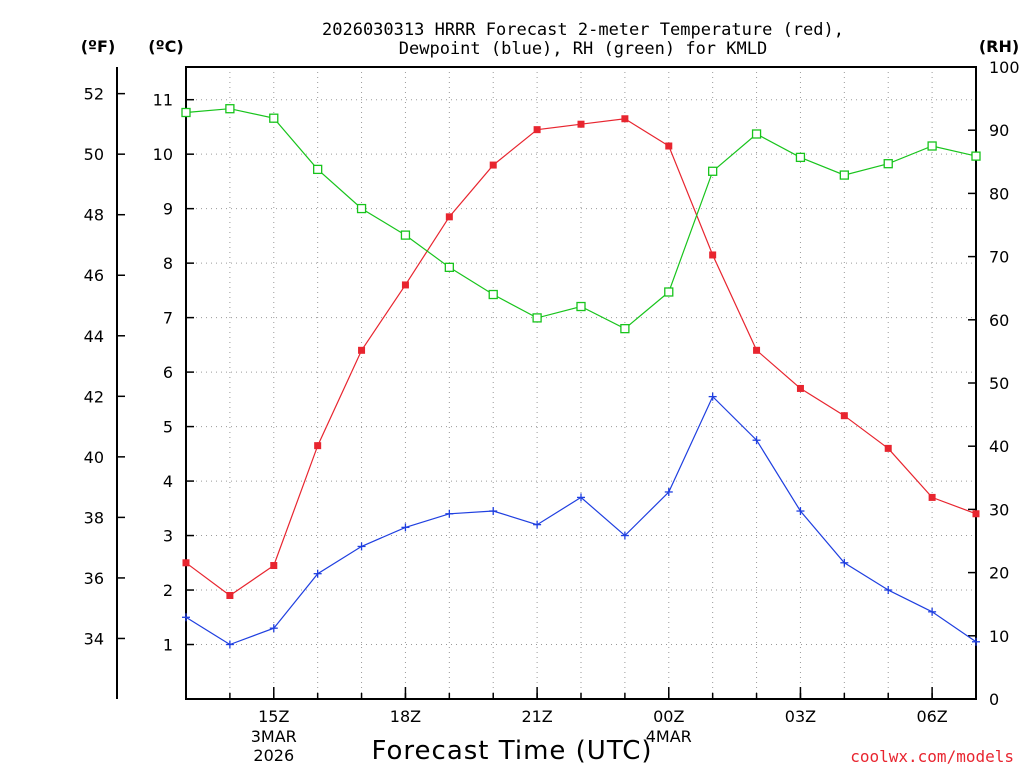 The height and width of the screenshot is (768, 1024). Describe the element at coordinates (405, 716) in the screenshot. I see `x-tick-label: 18Z` at that location.